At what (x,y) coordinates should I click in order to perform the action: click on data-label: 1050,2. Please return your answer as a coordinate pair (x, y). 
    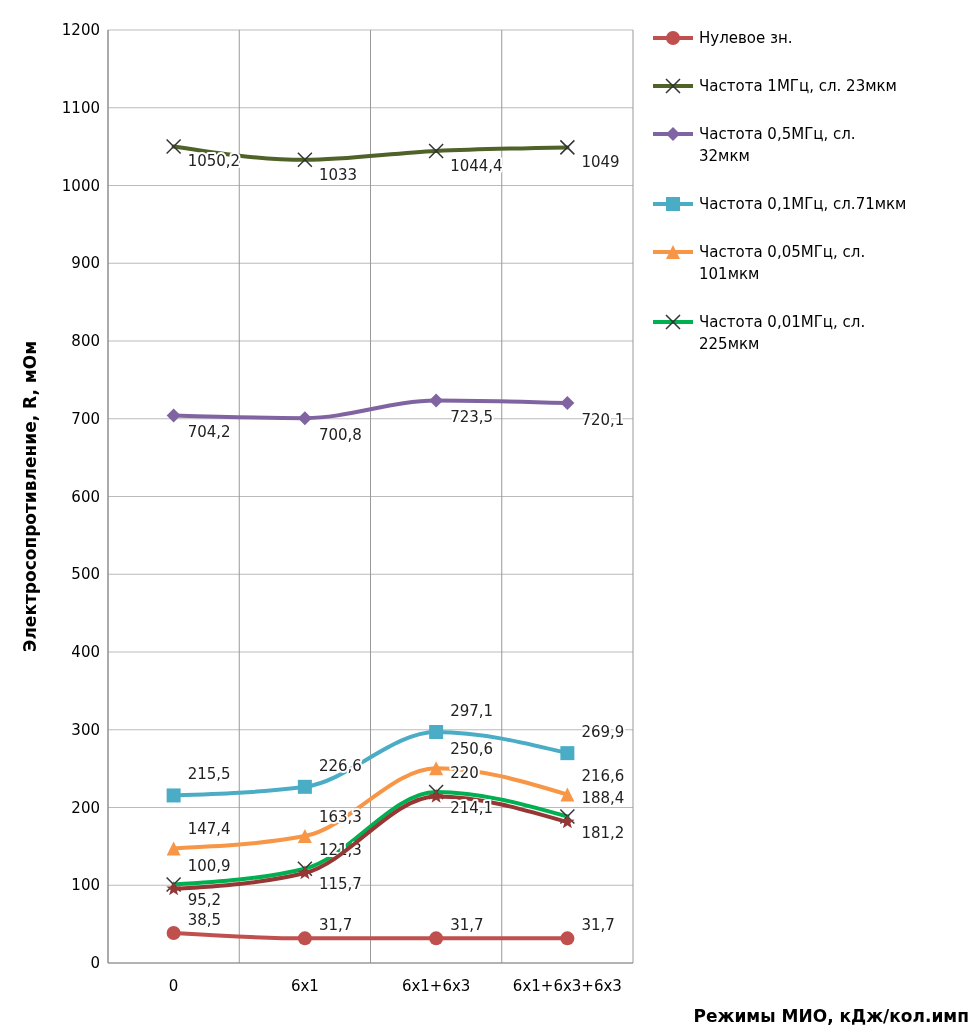
    Looking at the image, I should click on (214, 161).